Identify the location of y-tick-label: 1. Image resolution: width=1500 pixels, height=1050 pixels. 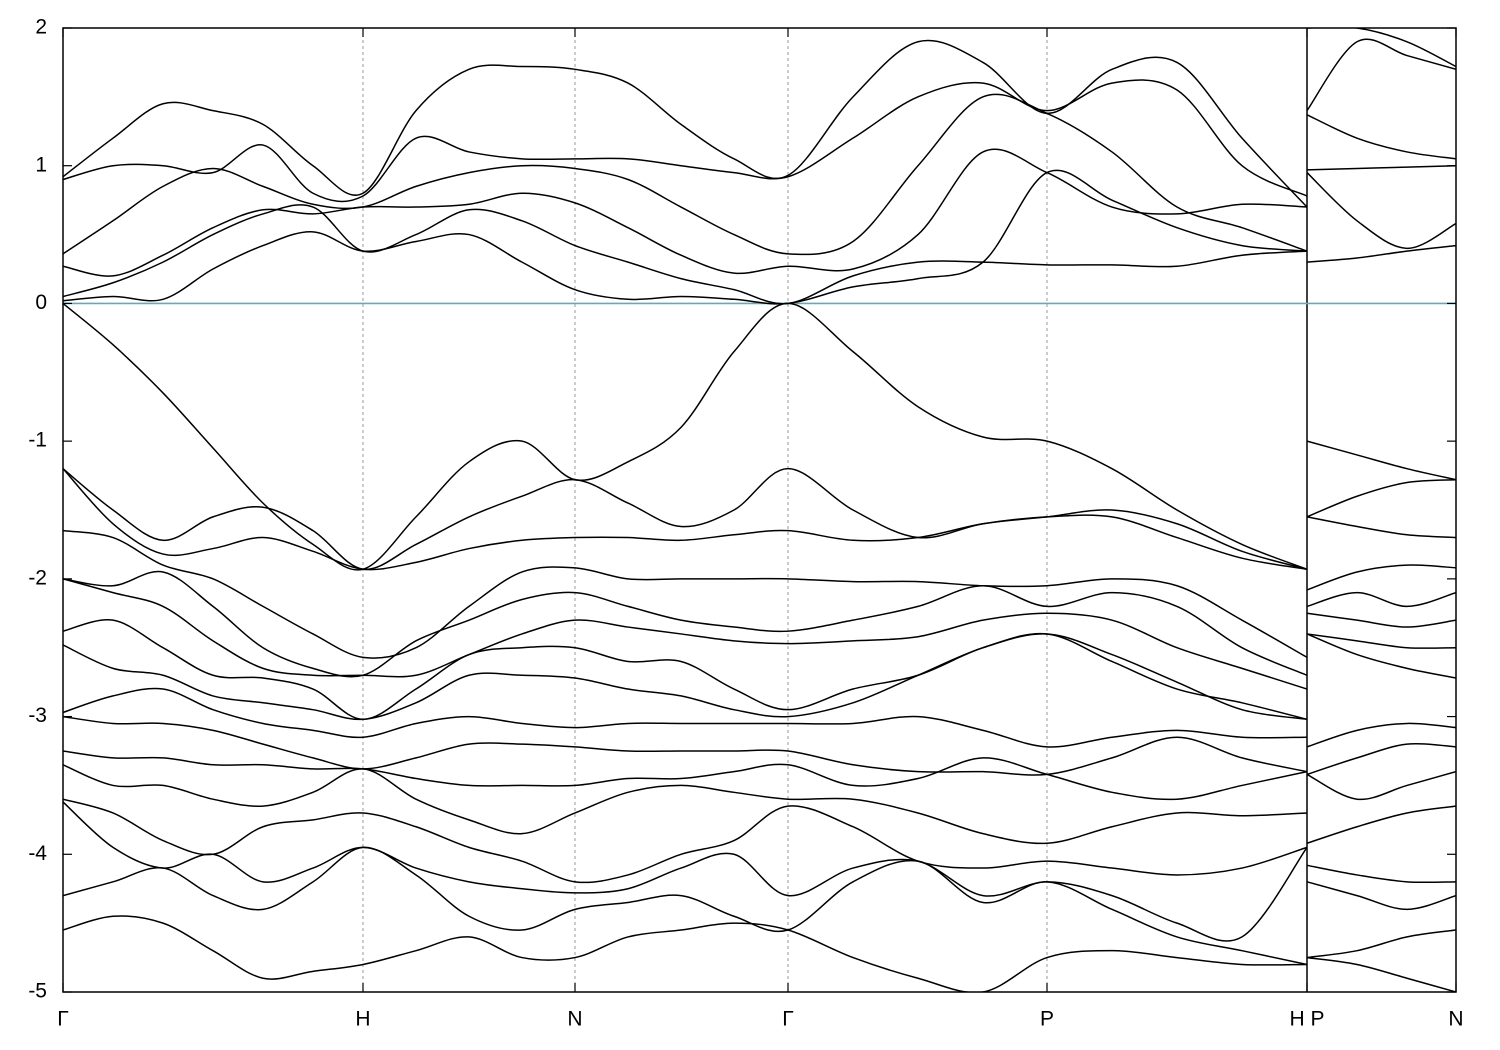
(41, 164).